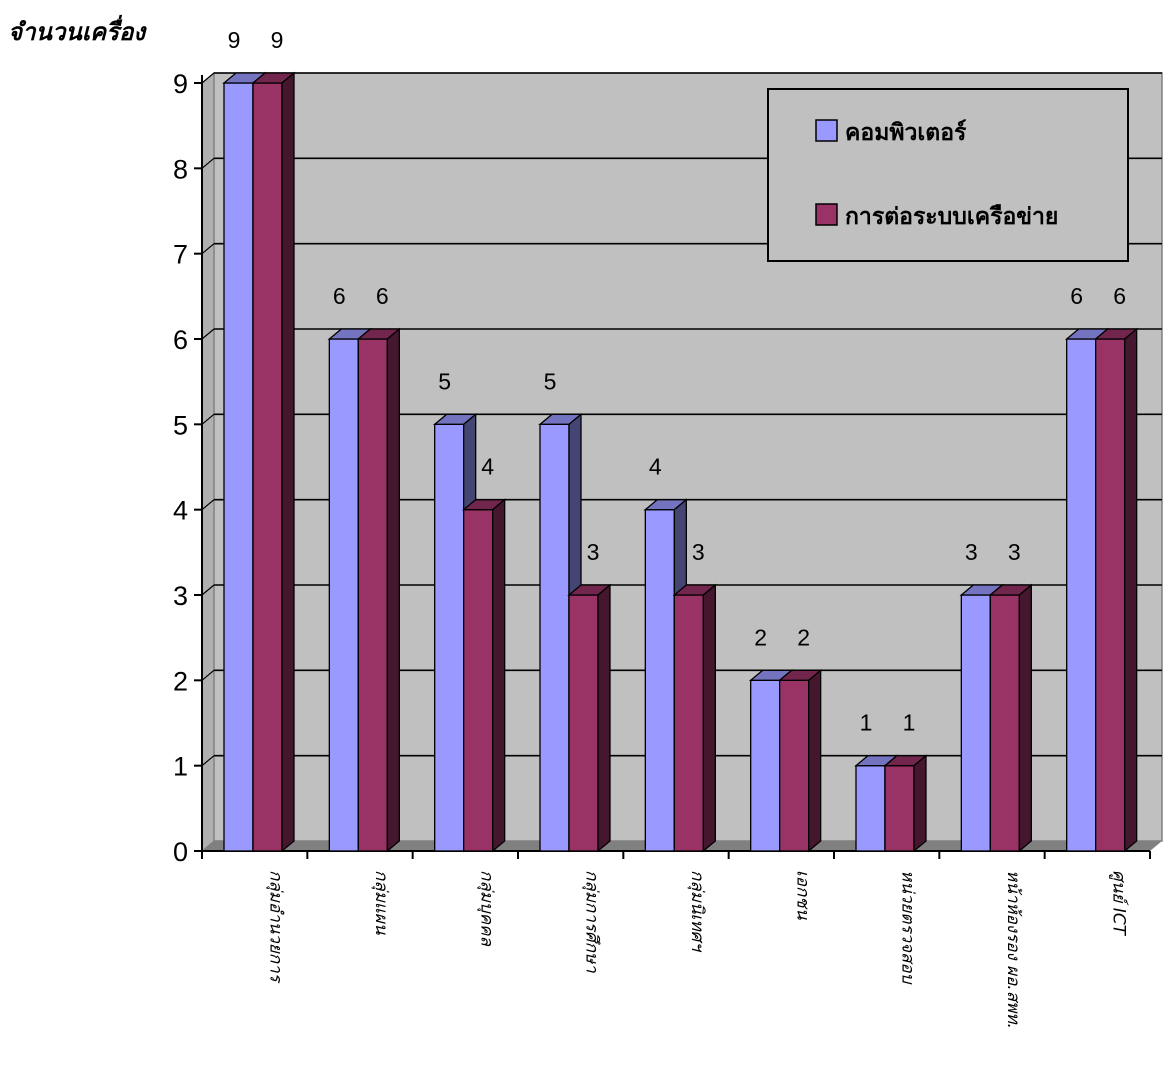  Describe the element at coordinates (208, 462) in the screenshot. I see `side-wall` at that location.